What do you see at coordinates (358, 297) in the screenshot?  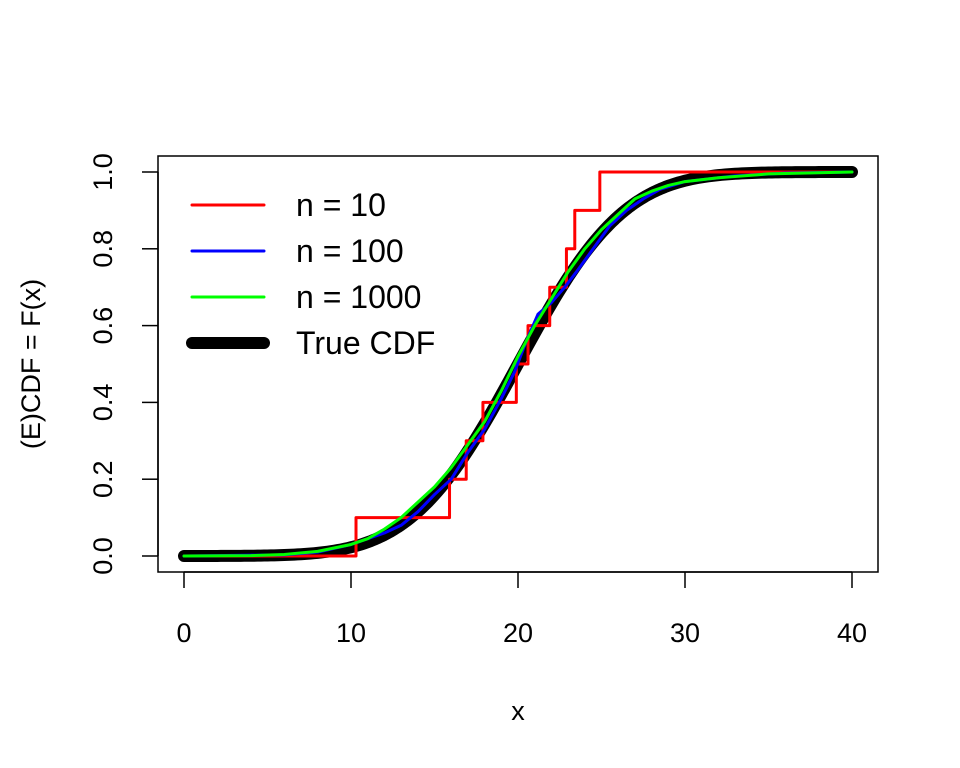 I see `legend-label: n = 1000` at bounding box center [358, 297].